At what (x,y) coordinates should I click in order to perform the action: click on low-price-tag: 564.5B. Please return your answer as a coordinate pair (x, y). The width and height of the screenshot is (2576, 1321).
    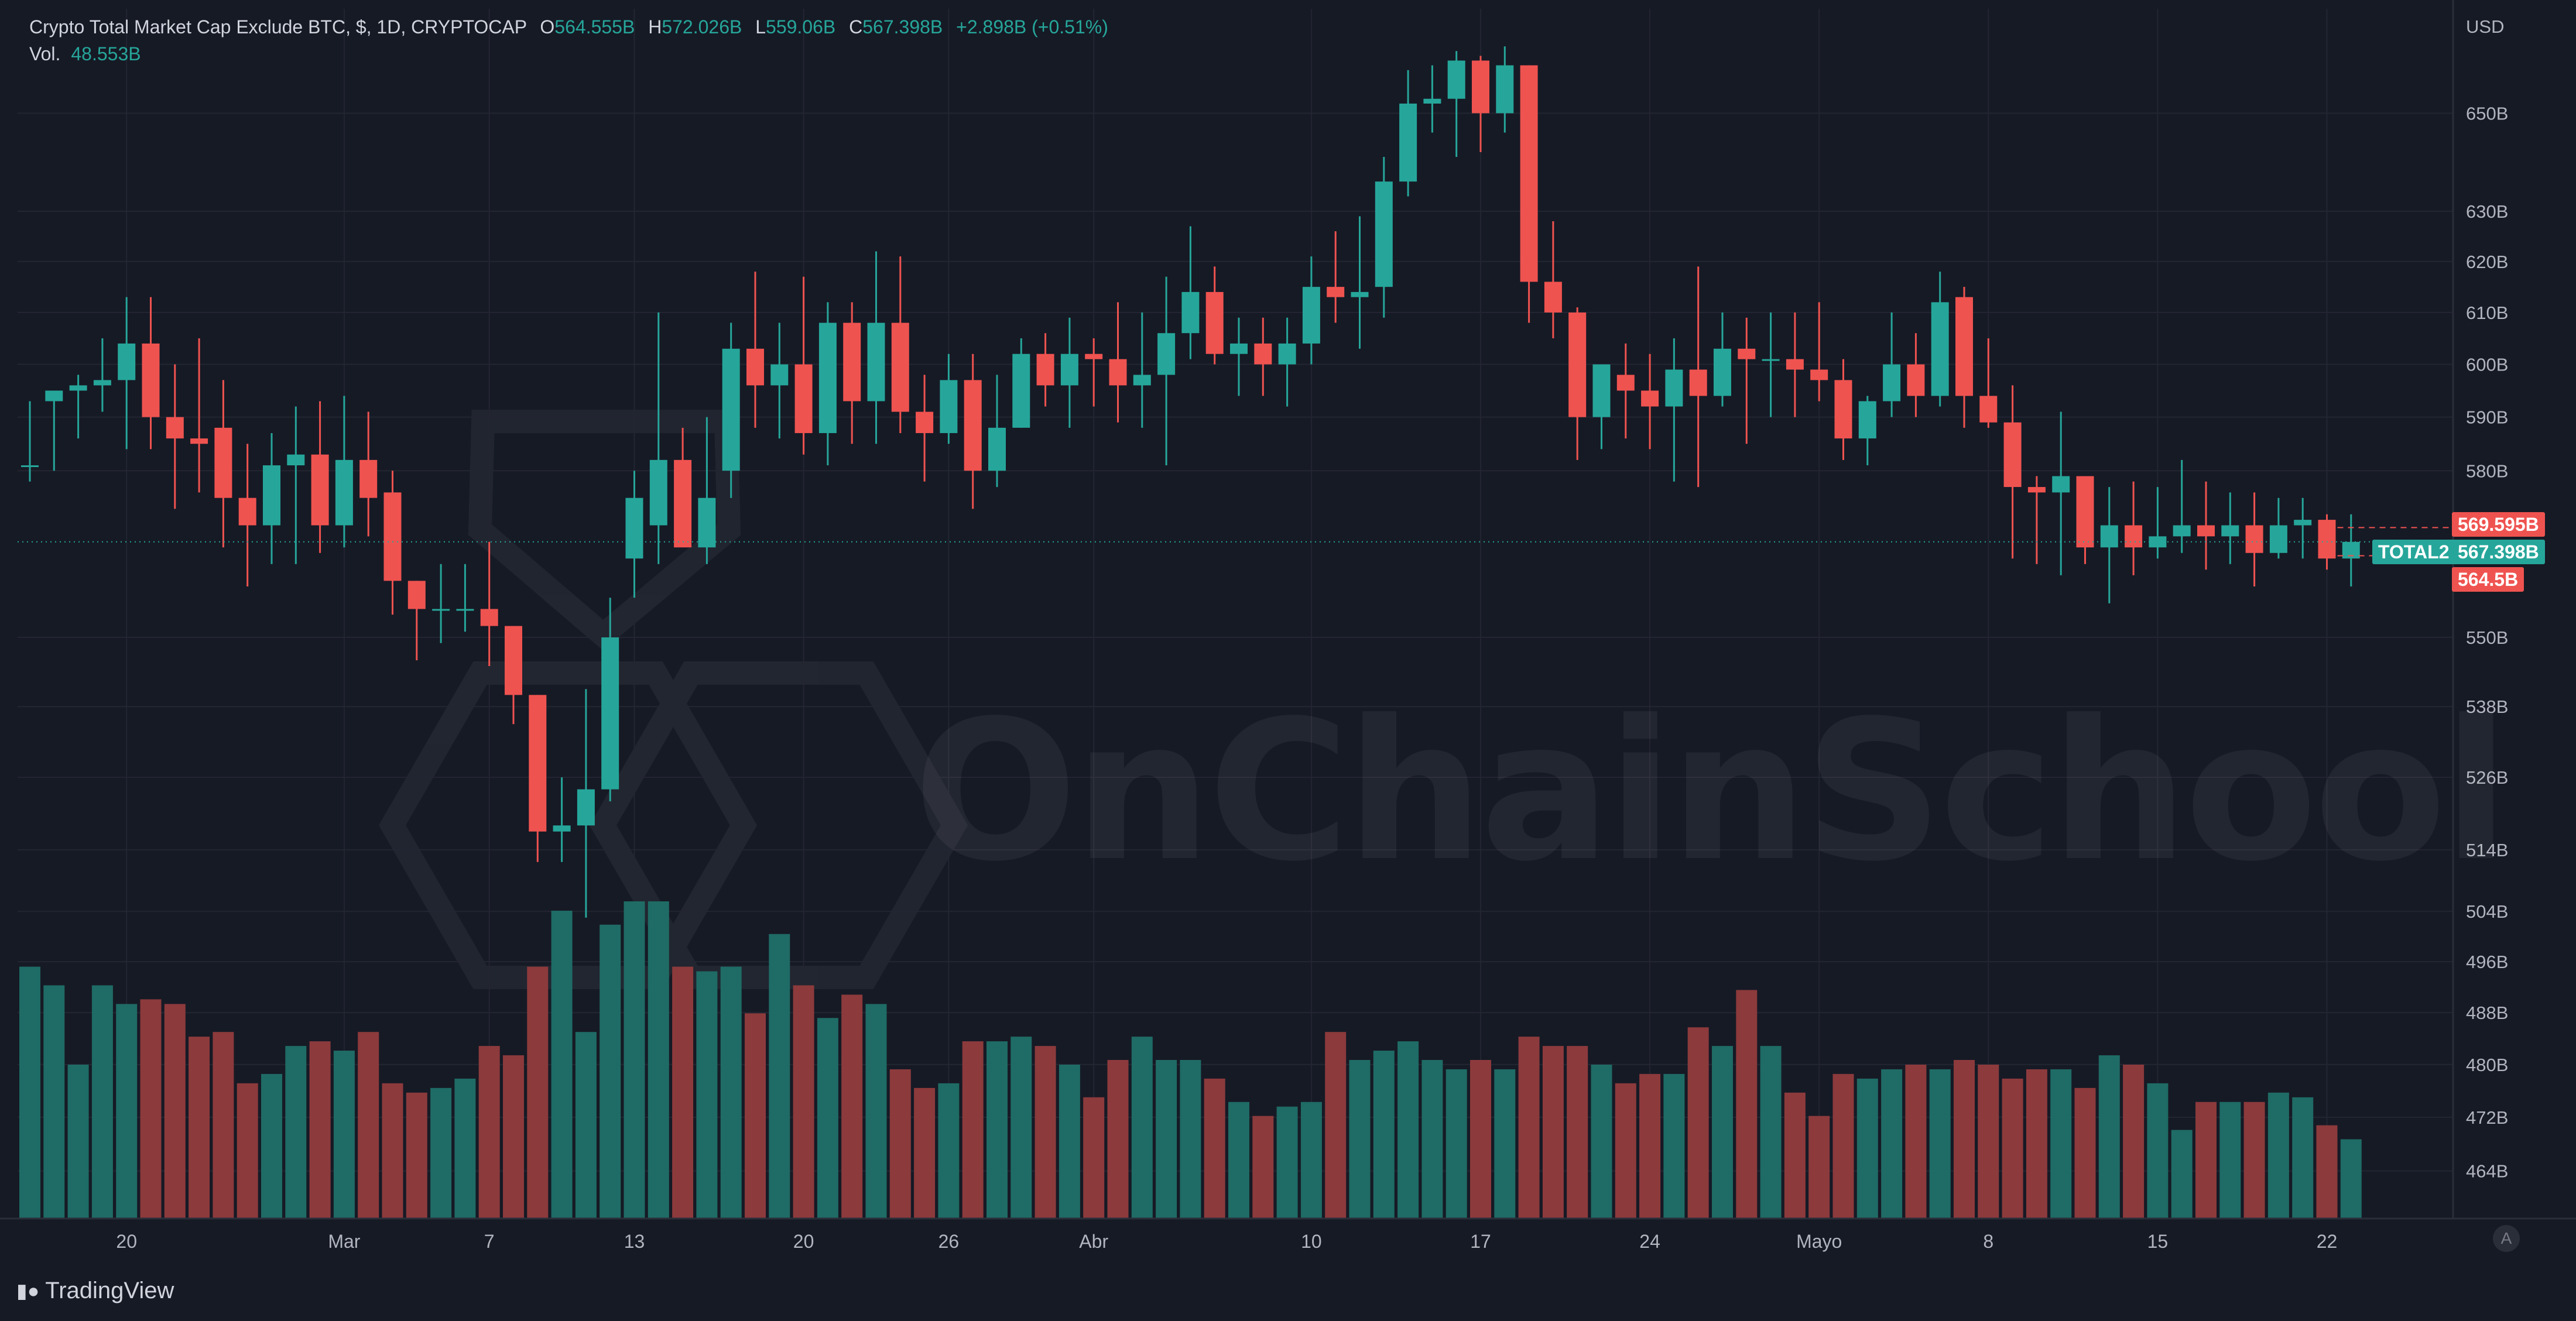
    Looking at the image, I should click on (2488, 580).